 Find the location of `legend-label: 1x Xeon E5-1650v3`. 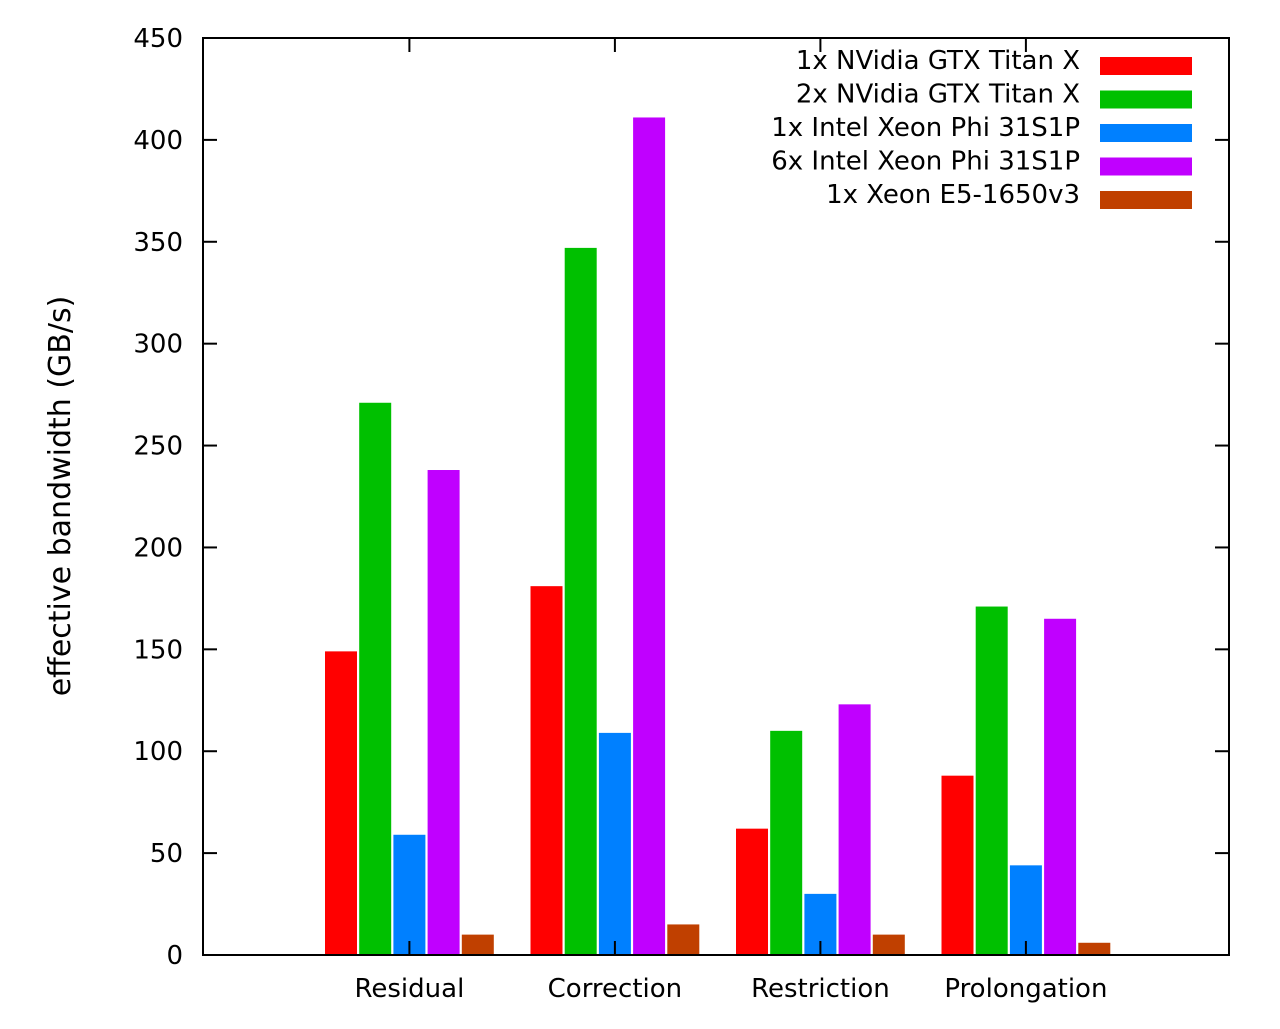

legend-label: 1x Xeon E5-1650v3 is located at coordinates (953, 195).